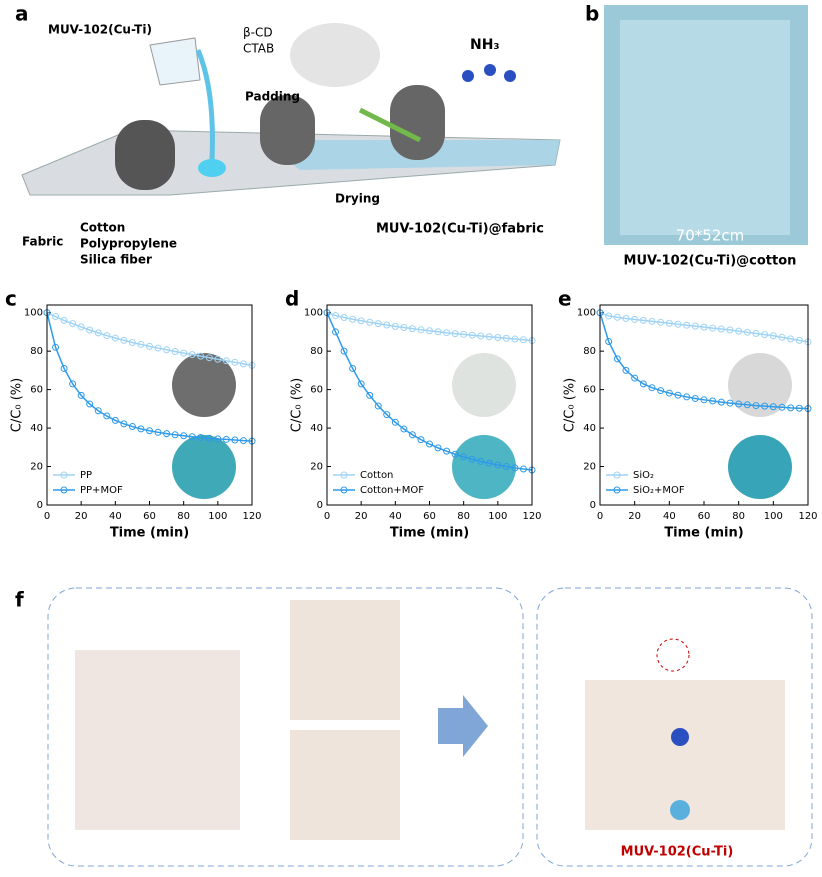 Image resolution: width=822 pixels, height=877 pixels. What do you see at coordinates (145, 155) in the screenshot?
I see `roller` at bounding box center [145, 155].